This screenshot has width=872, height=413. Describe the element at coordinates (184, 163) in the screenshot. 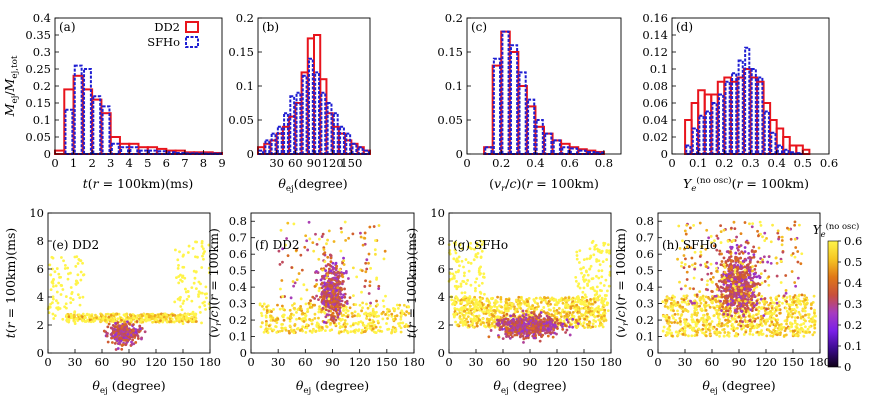

I see `x-tick-label: 7` at that location.